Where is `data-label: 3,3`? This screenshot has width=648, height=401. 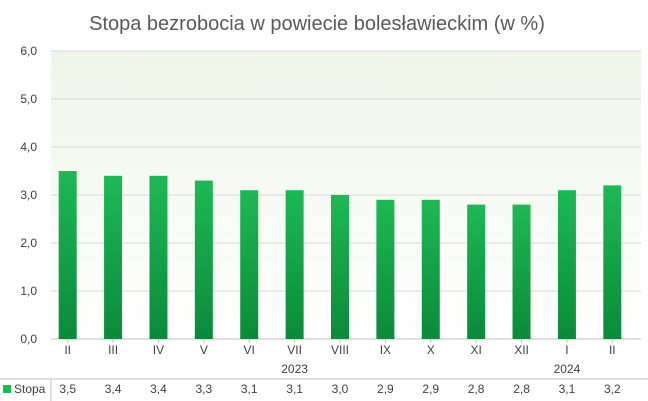 data-label: 3,3 is located at coordinates (204, 389).